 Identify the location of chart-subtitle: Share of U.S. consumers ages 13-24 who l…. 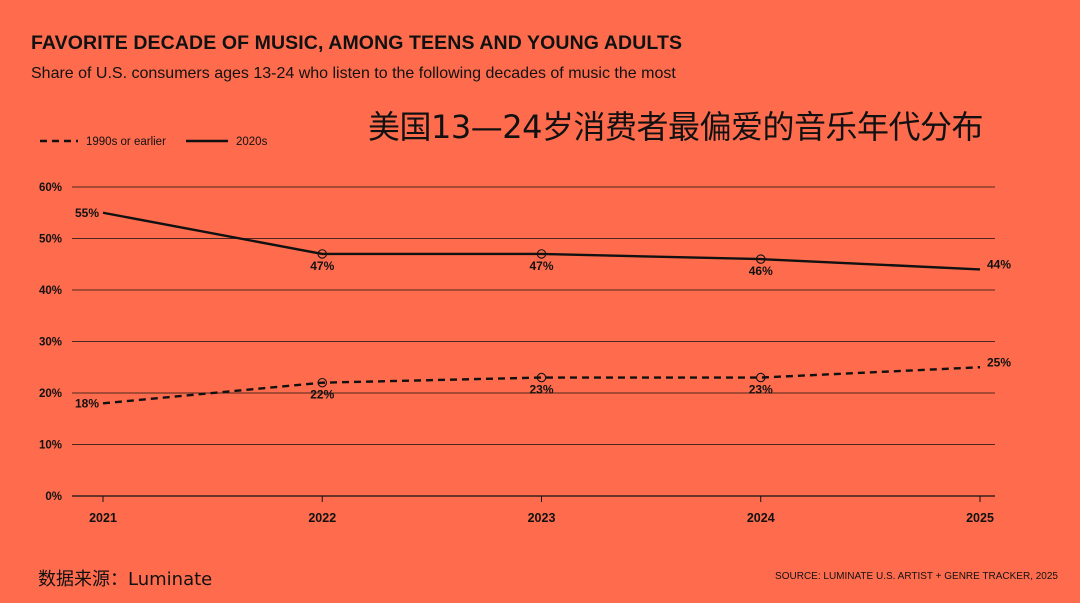
(353, 73).